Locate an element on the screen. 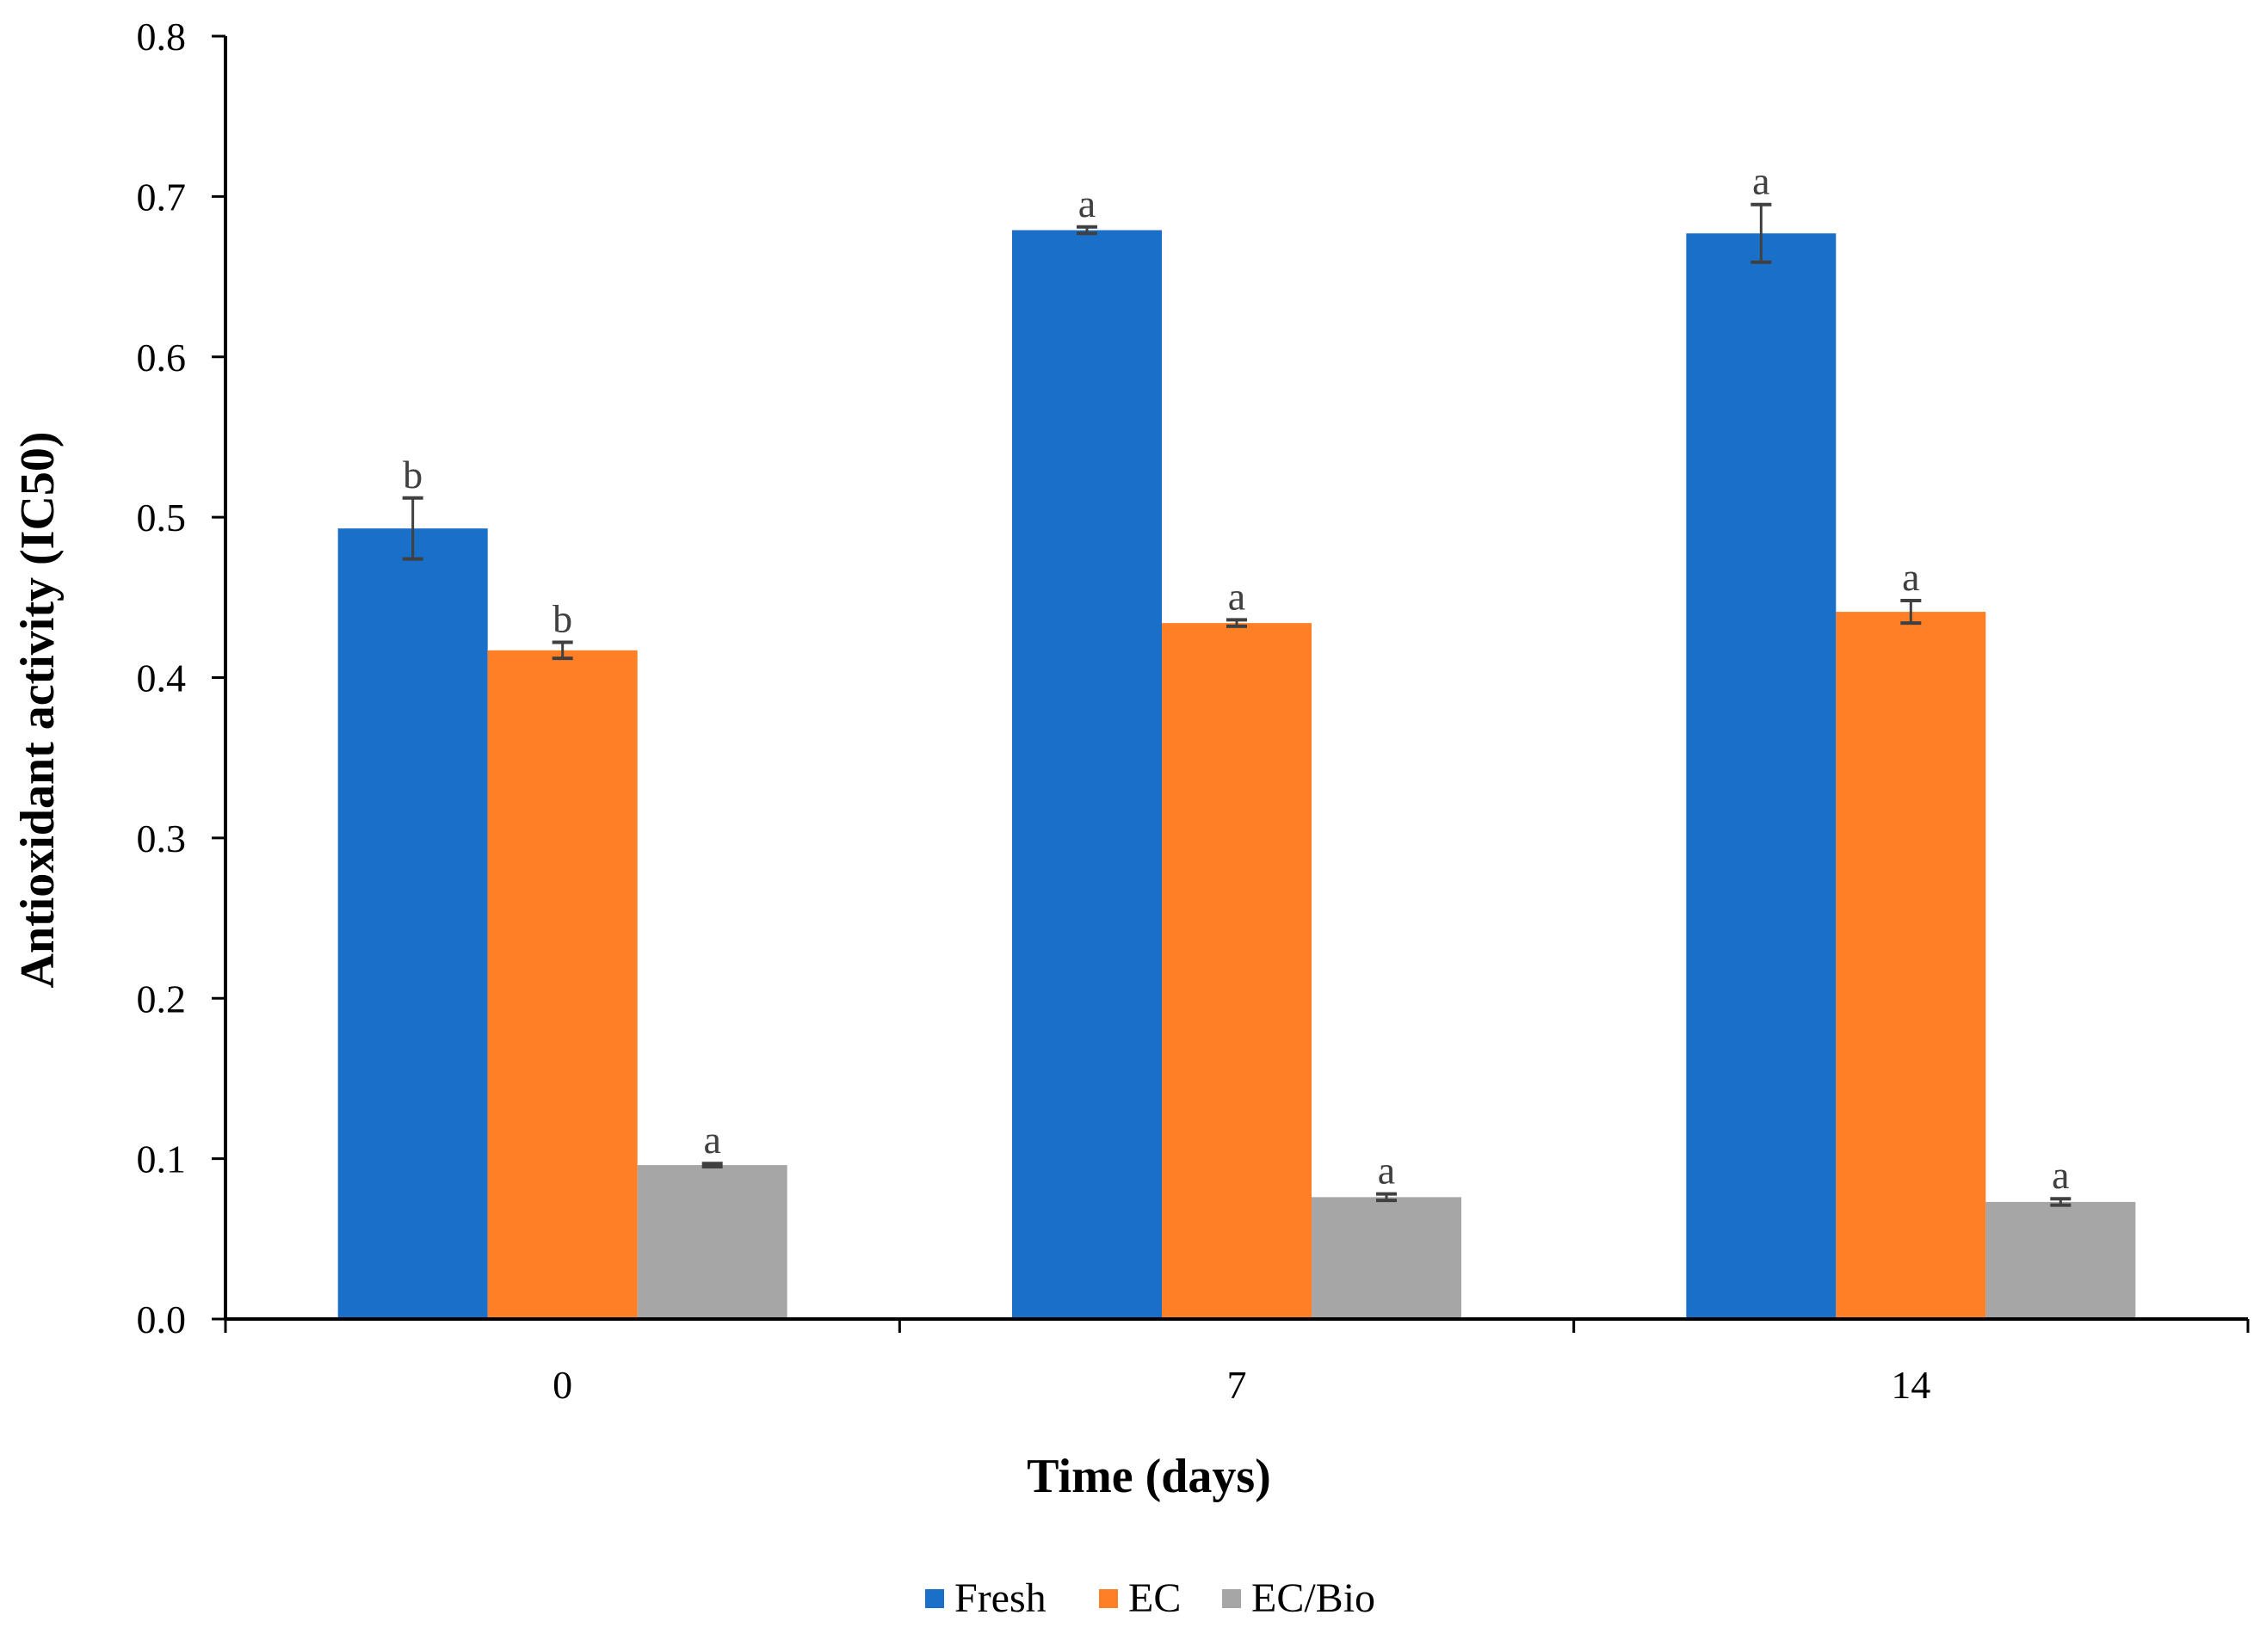  x-tick-label: 0 is located at coordinates (562, 1385).